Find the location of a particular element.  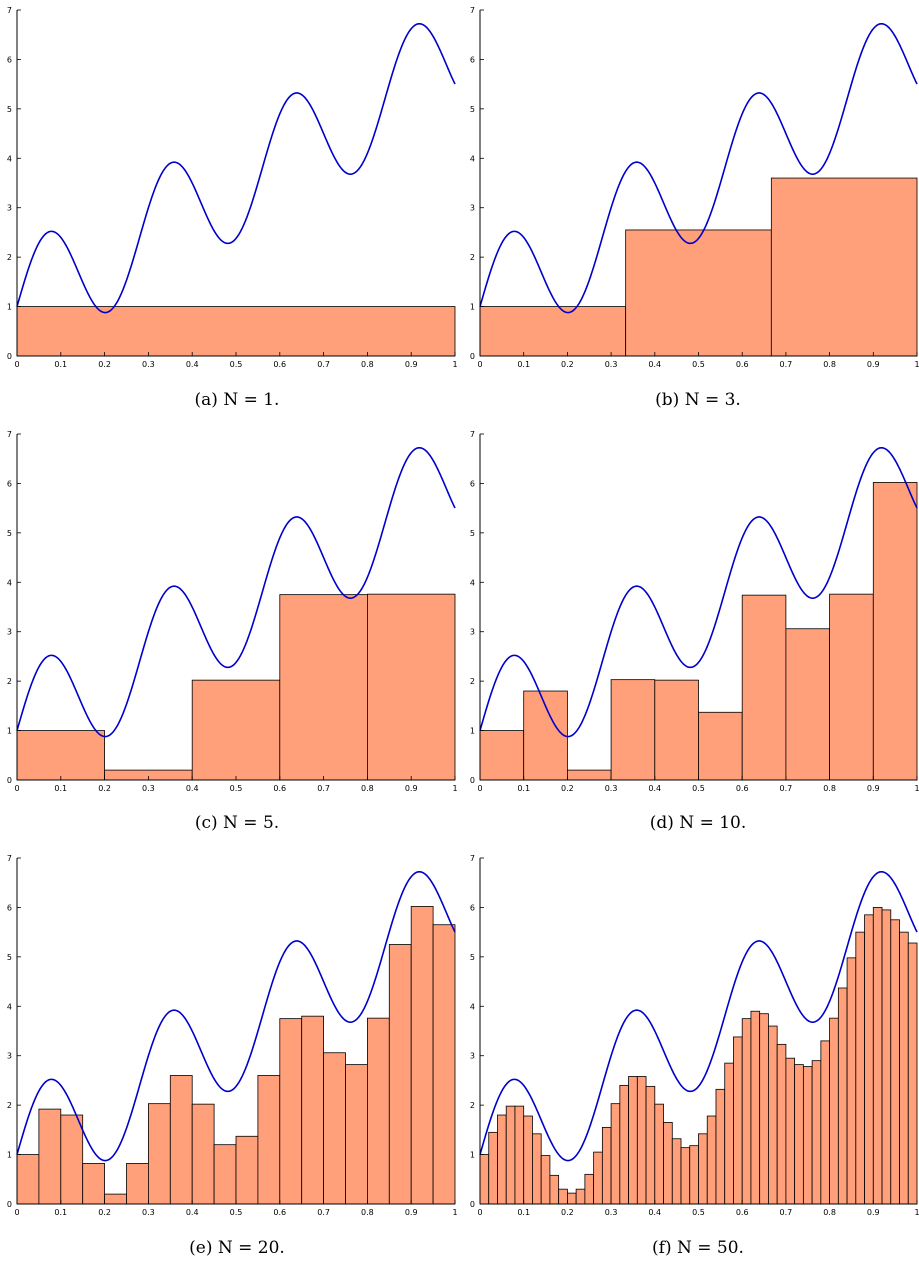

panel-caption: (a) N = 1. is located at coordinates (237, 400).